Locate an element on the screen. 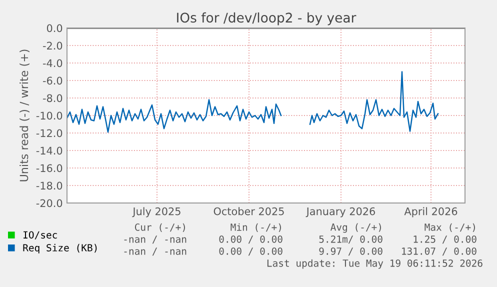  legend-label: IO/sec is located at coordinates (40, 235).